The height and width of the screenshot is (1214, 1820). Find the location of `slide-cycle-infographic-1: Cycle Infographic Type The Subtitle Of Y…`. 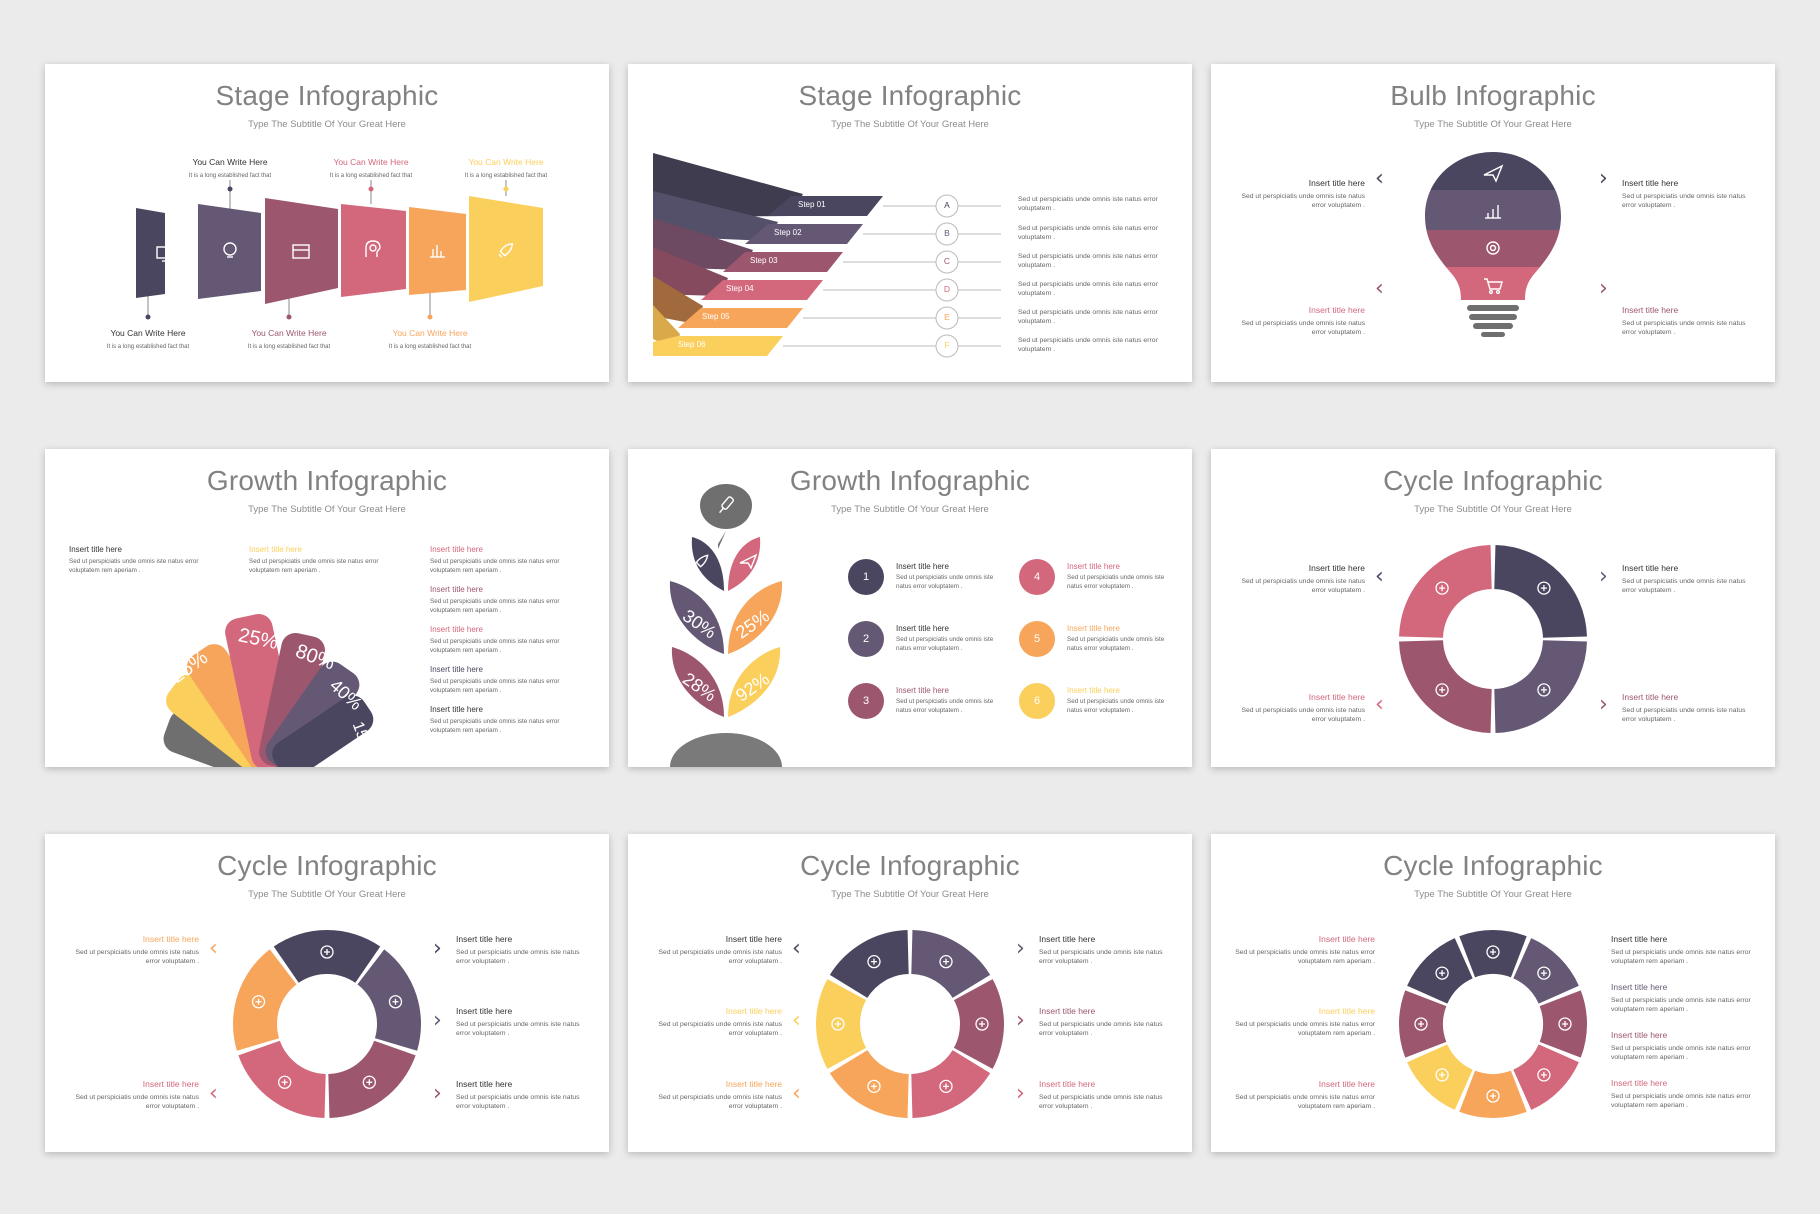

slide-cycle-infographic-1: Cycle Infographic Type The Subtitle Of Y… is located at coordinates (1493, 608).